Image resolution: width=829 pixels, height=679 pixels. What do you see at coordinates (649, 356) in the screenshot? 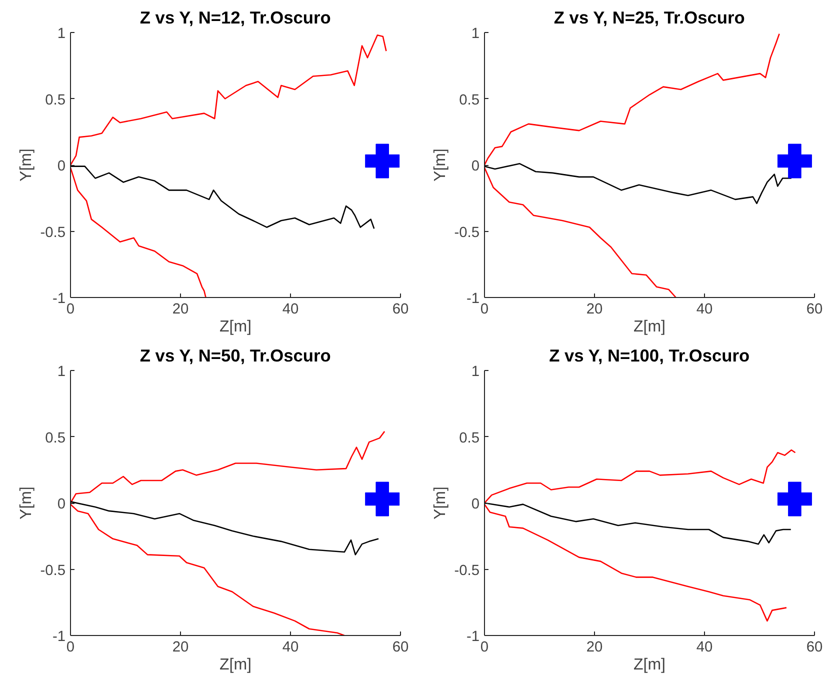
I see `chart-title: Z vs Y, N=100, Tr.Oscuro` at bounding box center [649, 356].